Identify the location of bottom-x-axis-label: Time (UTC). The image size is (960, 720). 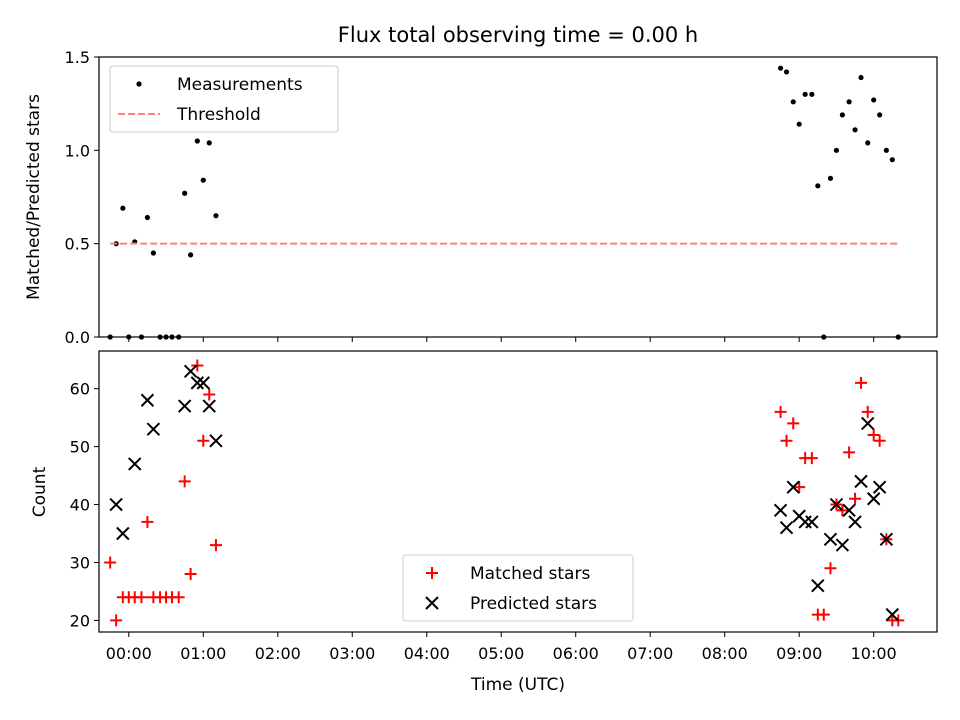
(517, 685).